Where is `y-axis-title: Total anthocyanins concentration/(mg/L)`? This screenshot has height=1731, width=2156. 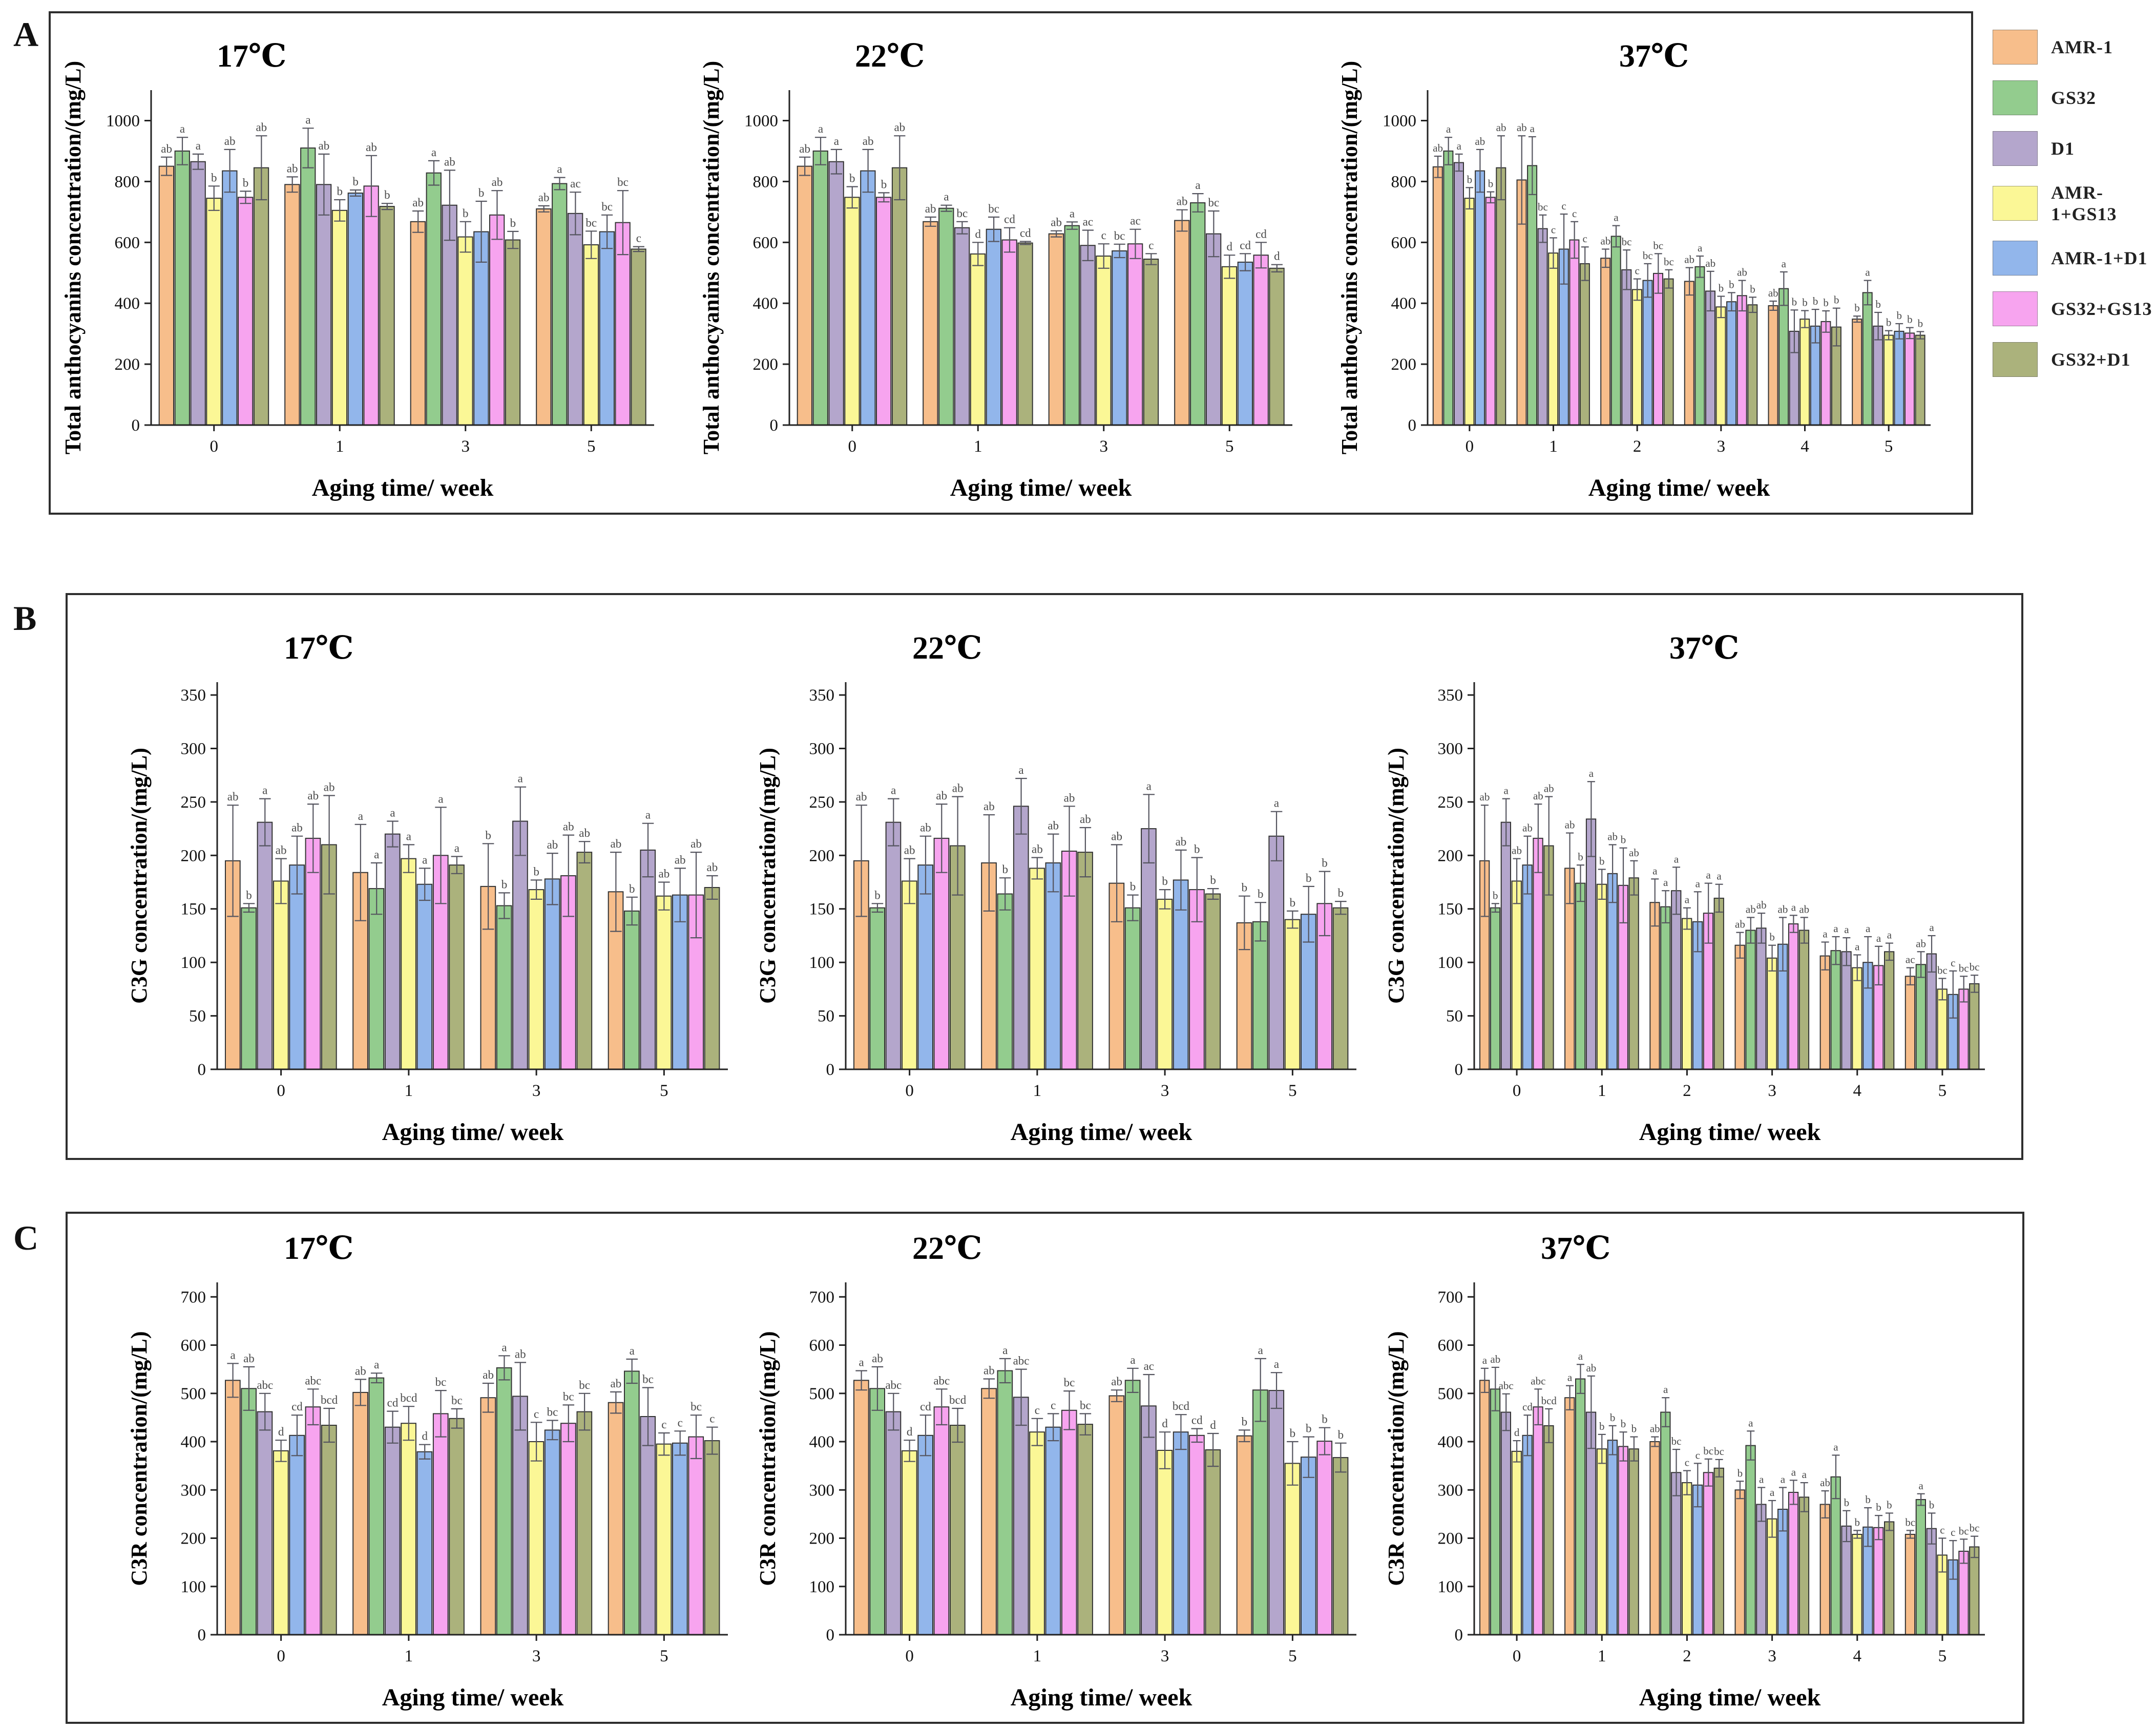 y-axis-title: Total anthocyanins concentration/(mg/L) is located at coordinates (711, 258).